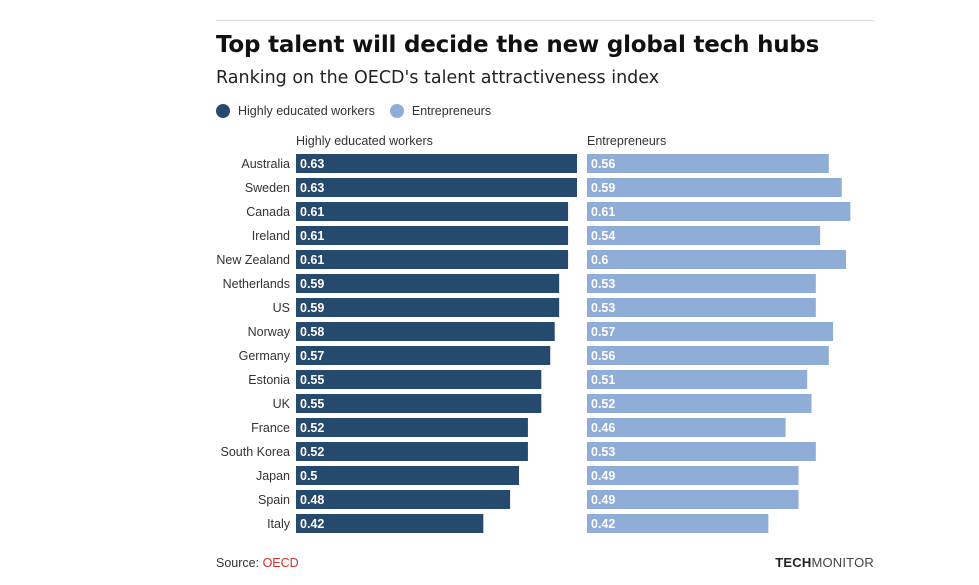  I want to click on bar-entrepreneurs-south-korea, so click(701, 451).